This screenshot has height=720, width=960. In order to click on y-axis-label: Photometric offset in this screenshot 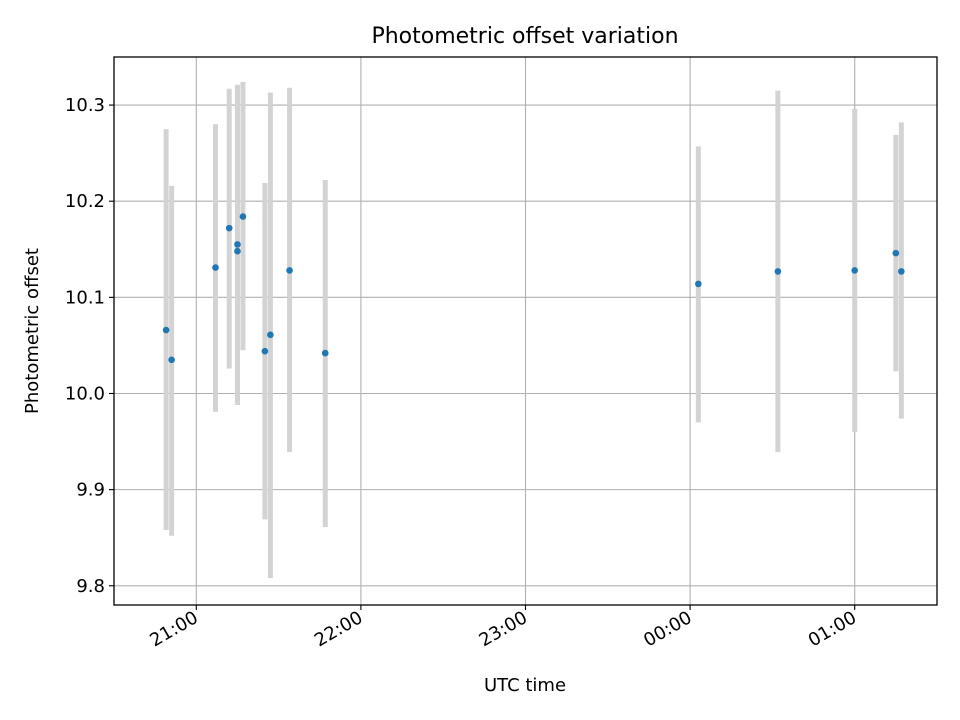, I will do `click(32, 331)`.